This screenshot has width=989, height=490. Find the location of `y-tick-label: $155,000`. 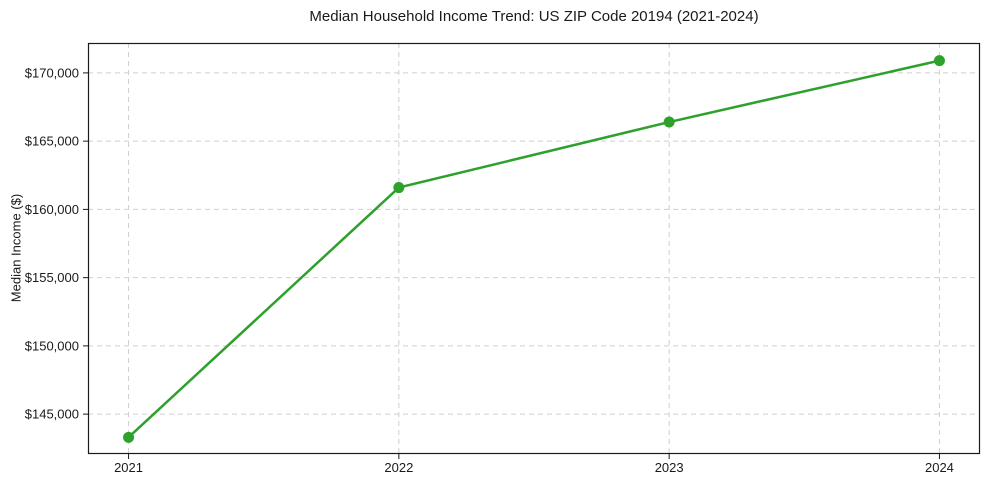

y-tick-label: $155,000 is located at coordinates (52, 277).